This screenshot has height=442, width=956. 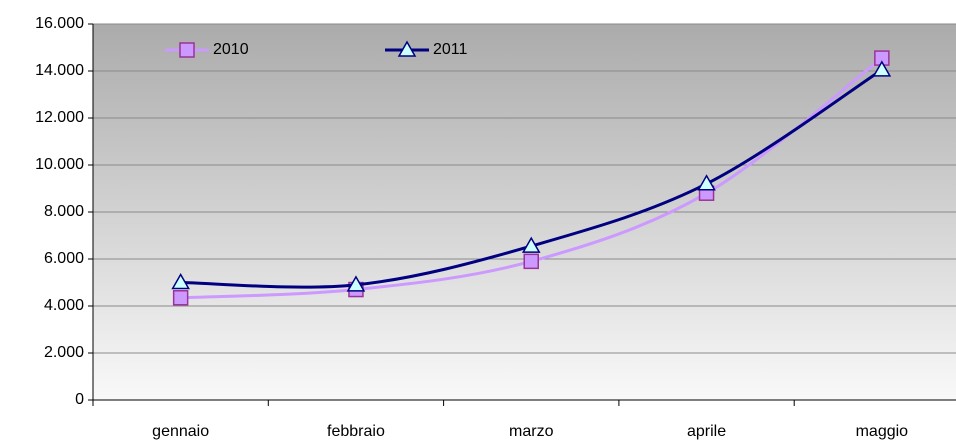 I want to click on y-tick-label: 16.000, so click(x=59, y=23).